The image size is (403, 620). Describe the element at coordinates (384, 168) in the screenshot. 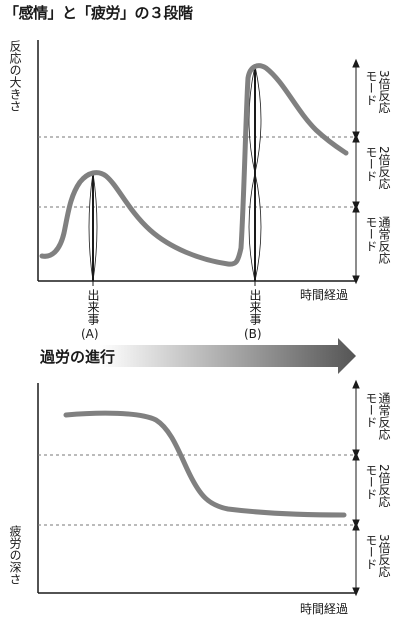

I see `top-mode-2x-line1: 2倍反応` at that location.